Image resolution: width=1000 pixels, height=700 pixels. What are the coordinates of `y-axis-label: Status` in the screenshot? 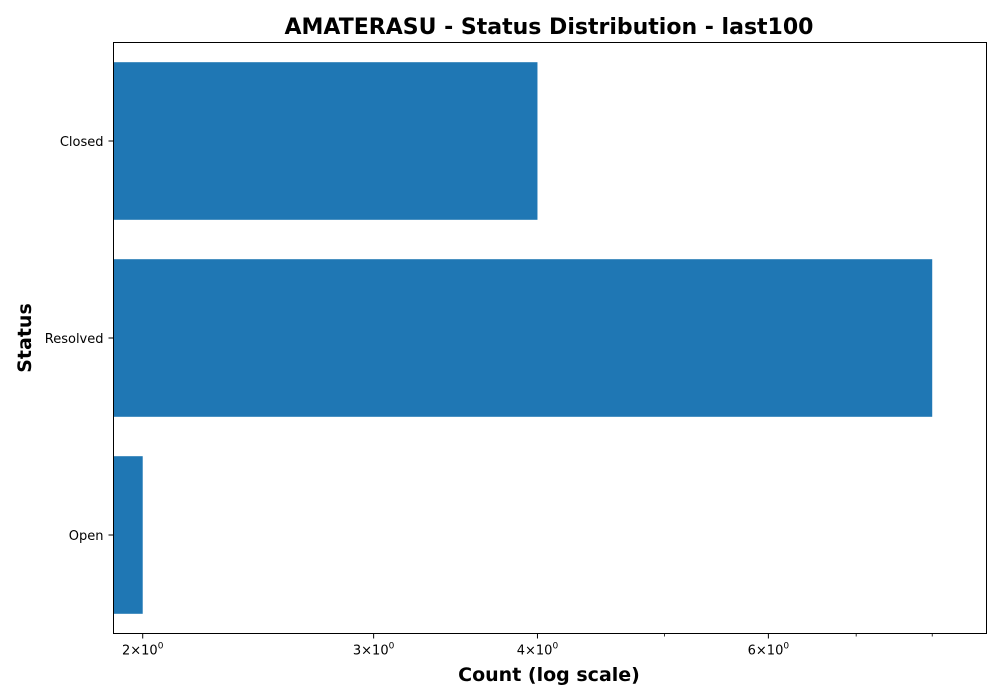 It's located at (25, 338).